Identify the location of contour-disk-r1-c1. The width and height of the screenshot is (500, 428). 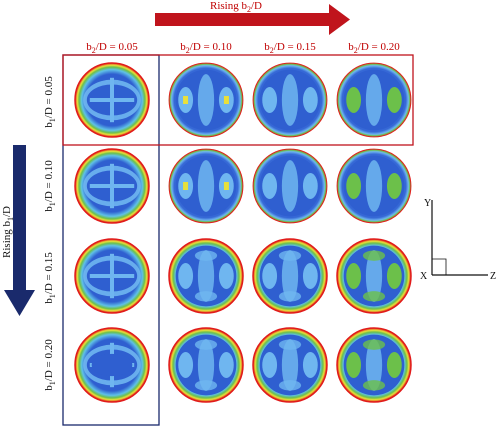
(112, 100).